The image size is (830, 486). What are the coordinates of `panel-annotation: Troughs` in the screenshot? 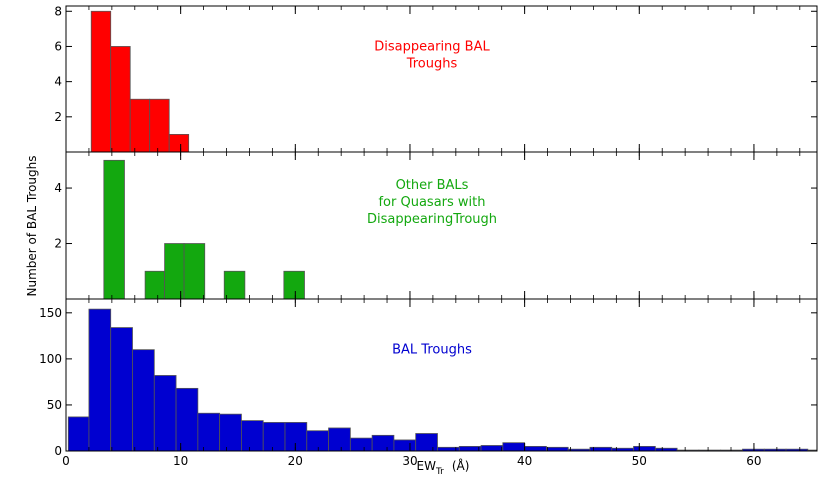 It's located at (432, 64).